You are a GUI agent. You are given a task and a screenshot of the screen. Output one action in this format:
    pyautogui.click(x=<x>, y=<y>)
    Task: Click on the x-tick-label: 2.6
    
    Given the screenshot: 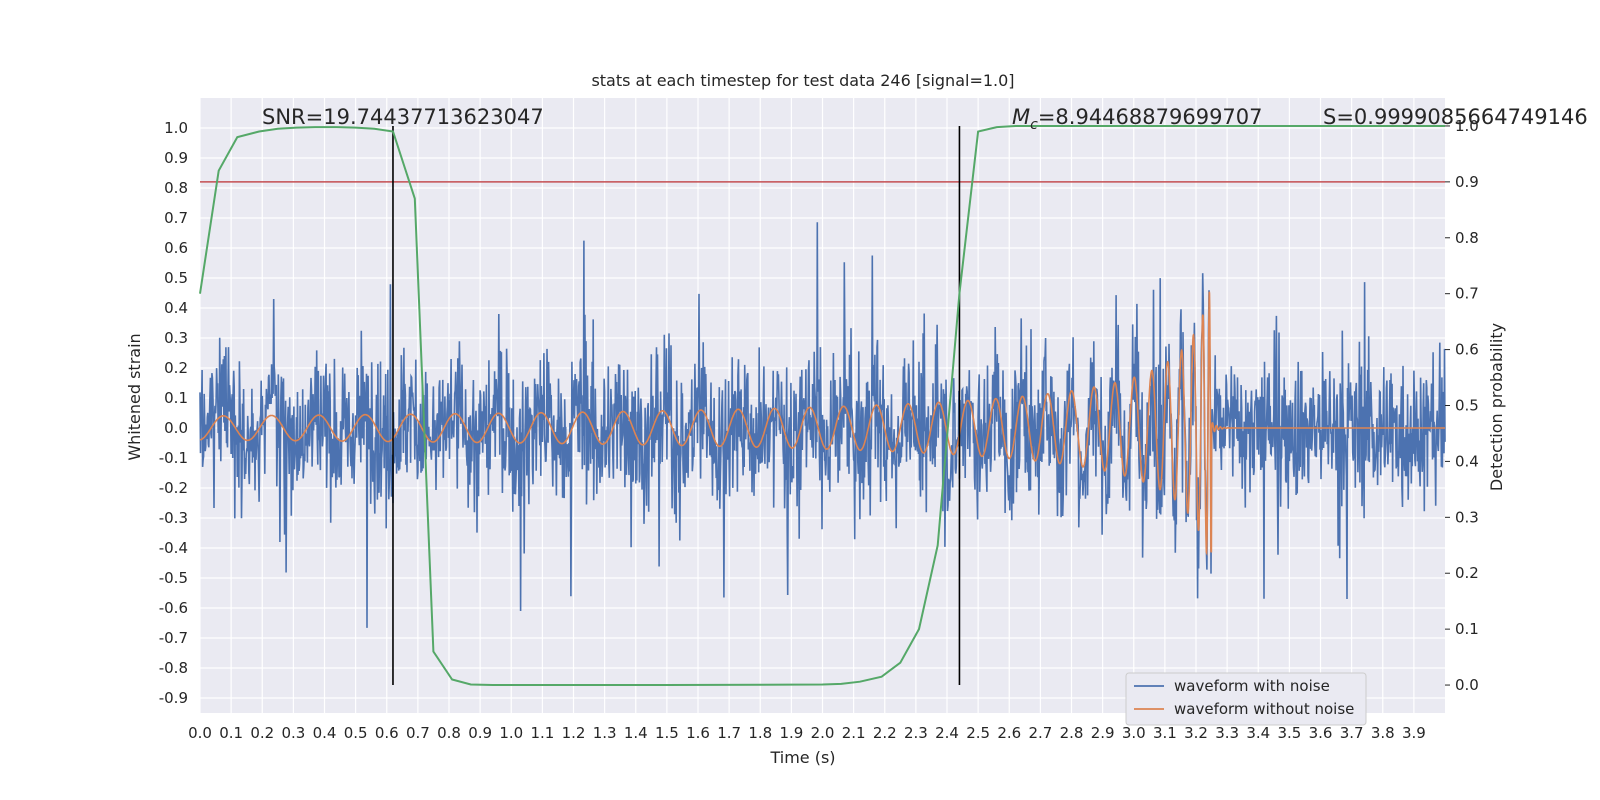 What is the action you would take?
    pyautogui.click(x=1009, y=733)
    